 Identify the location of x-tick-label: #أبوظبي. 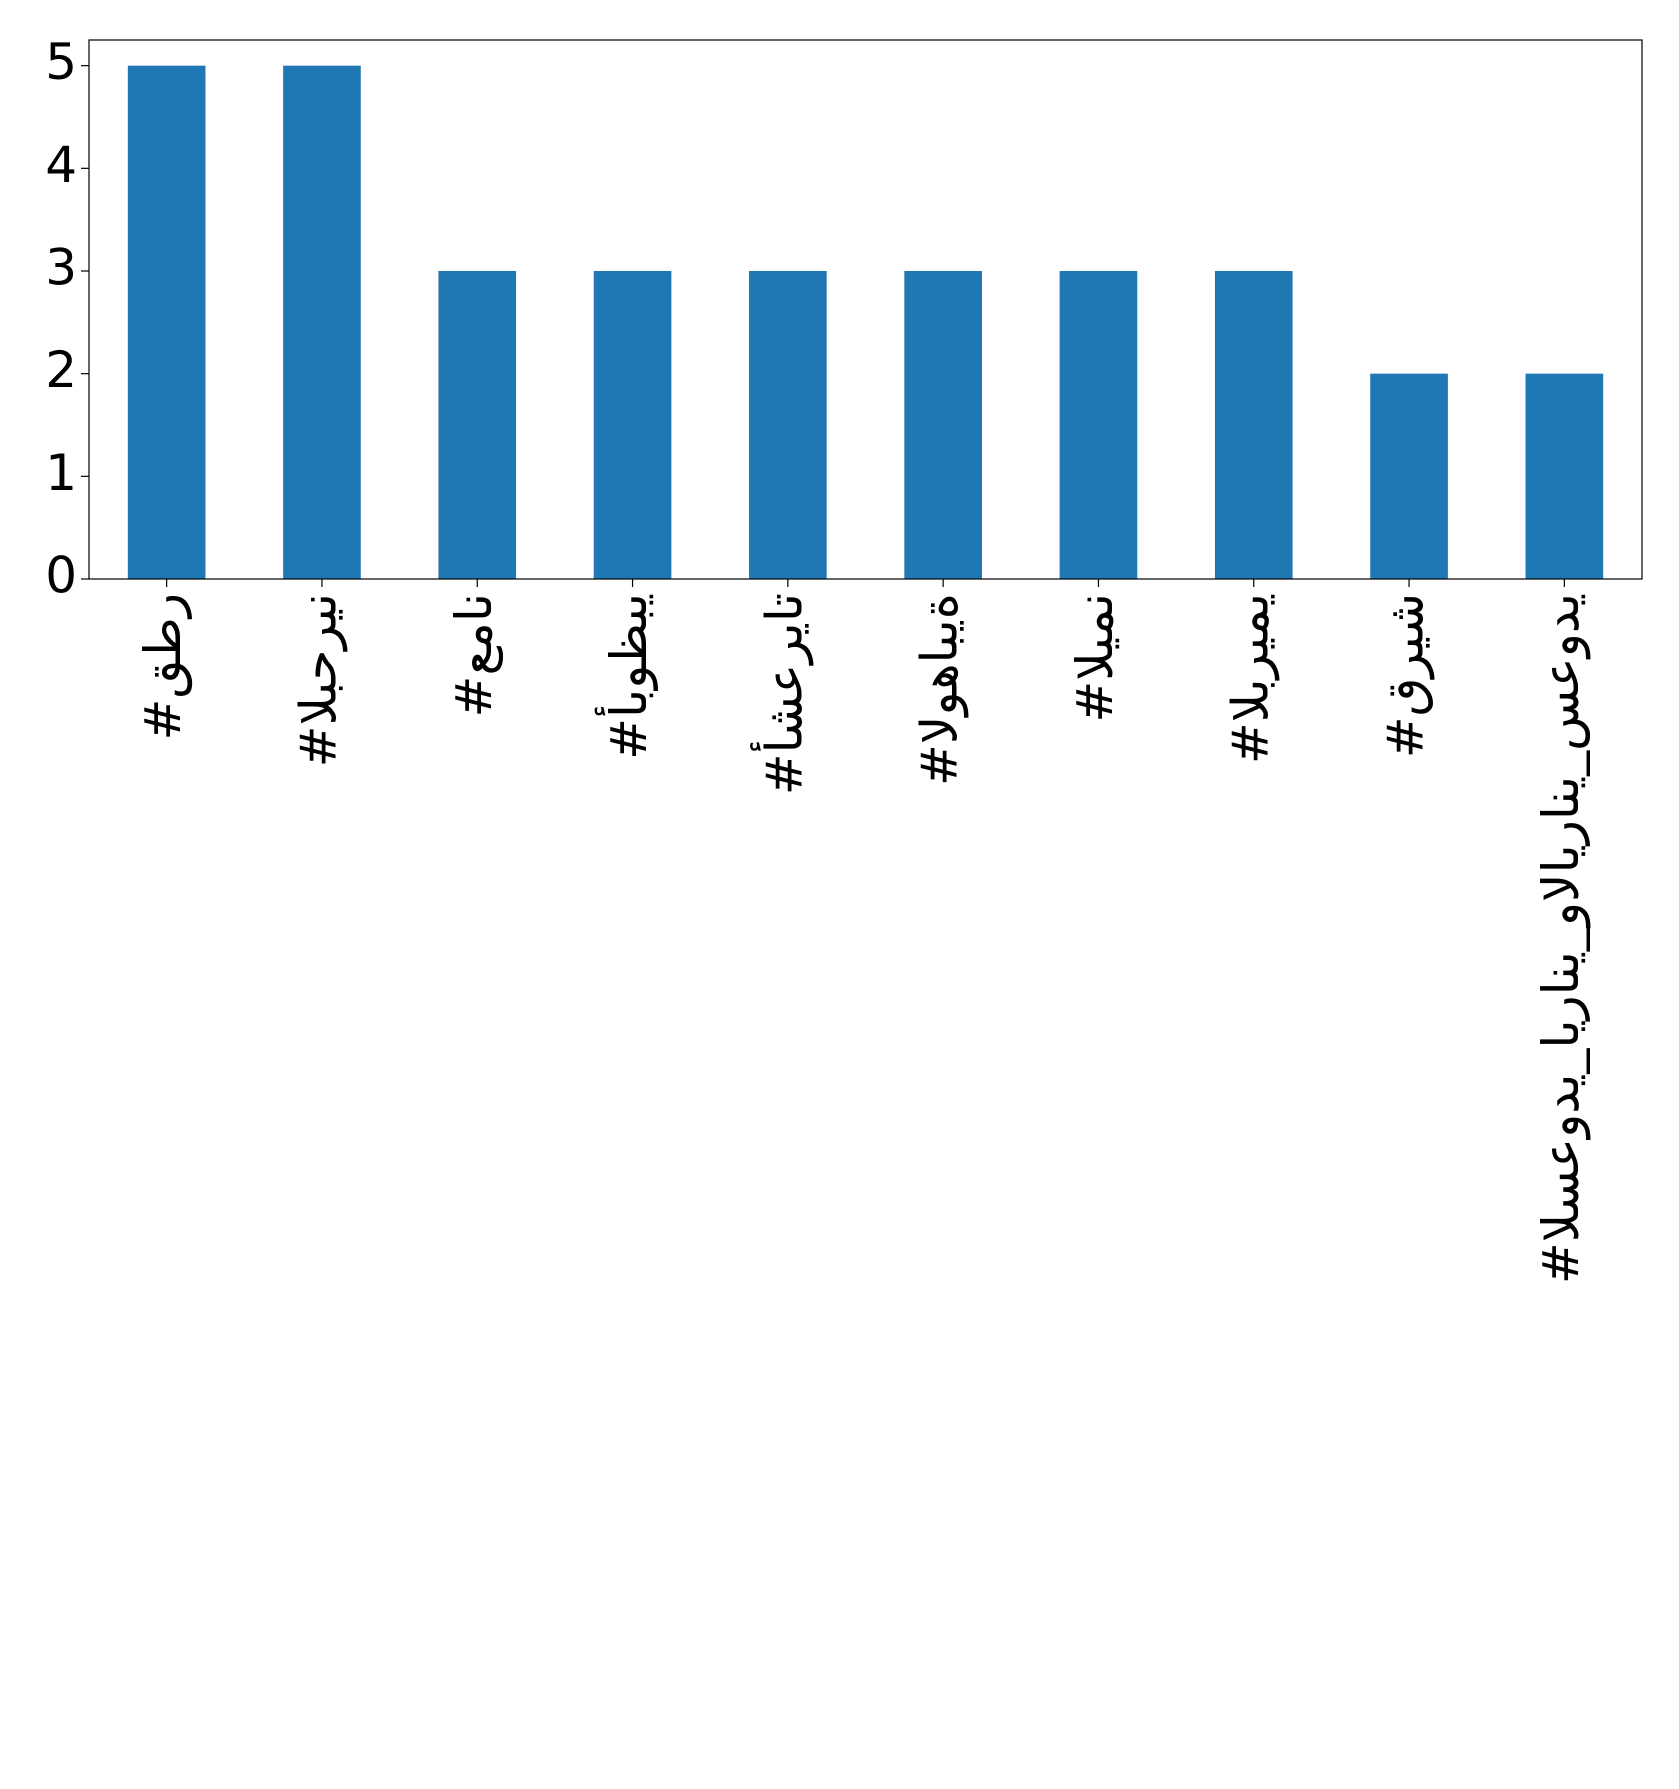
(626, 676).